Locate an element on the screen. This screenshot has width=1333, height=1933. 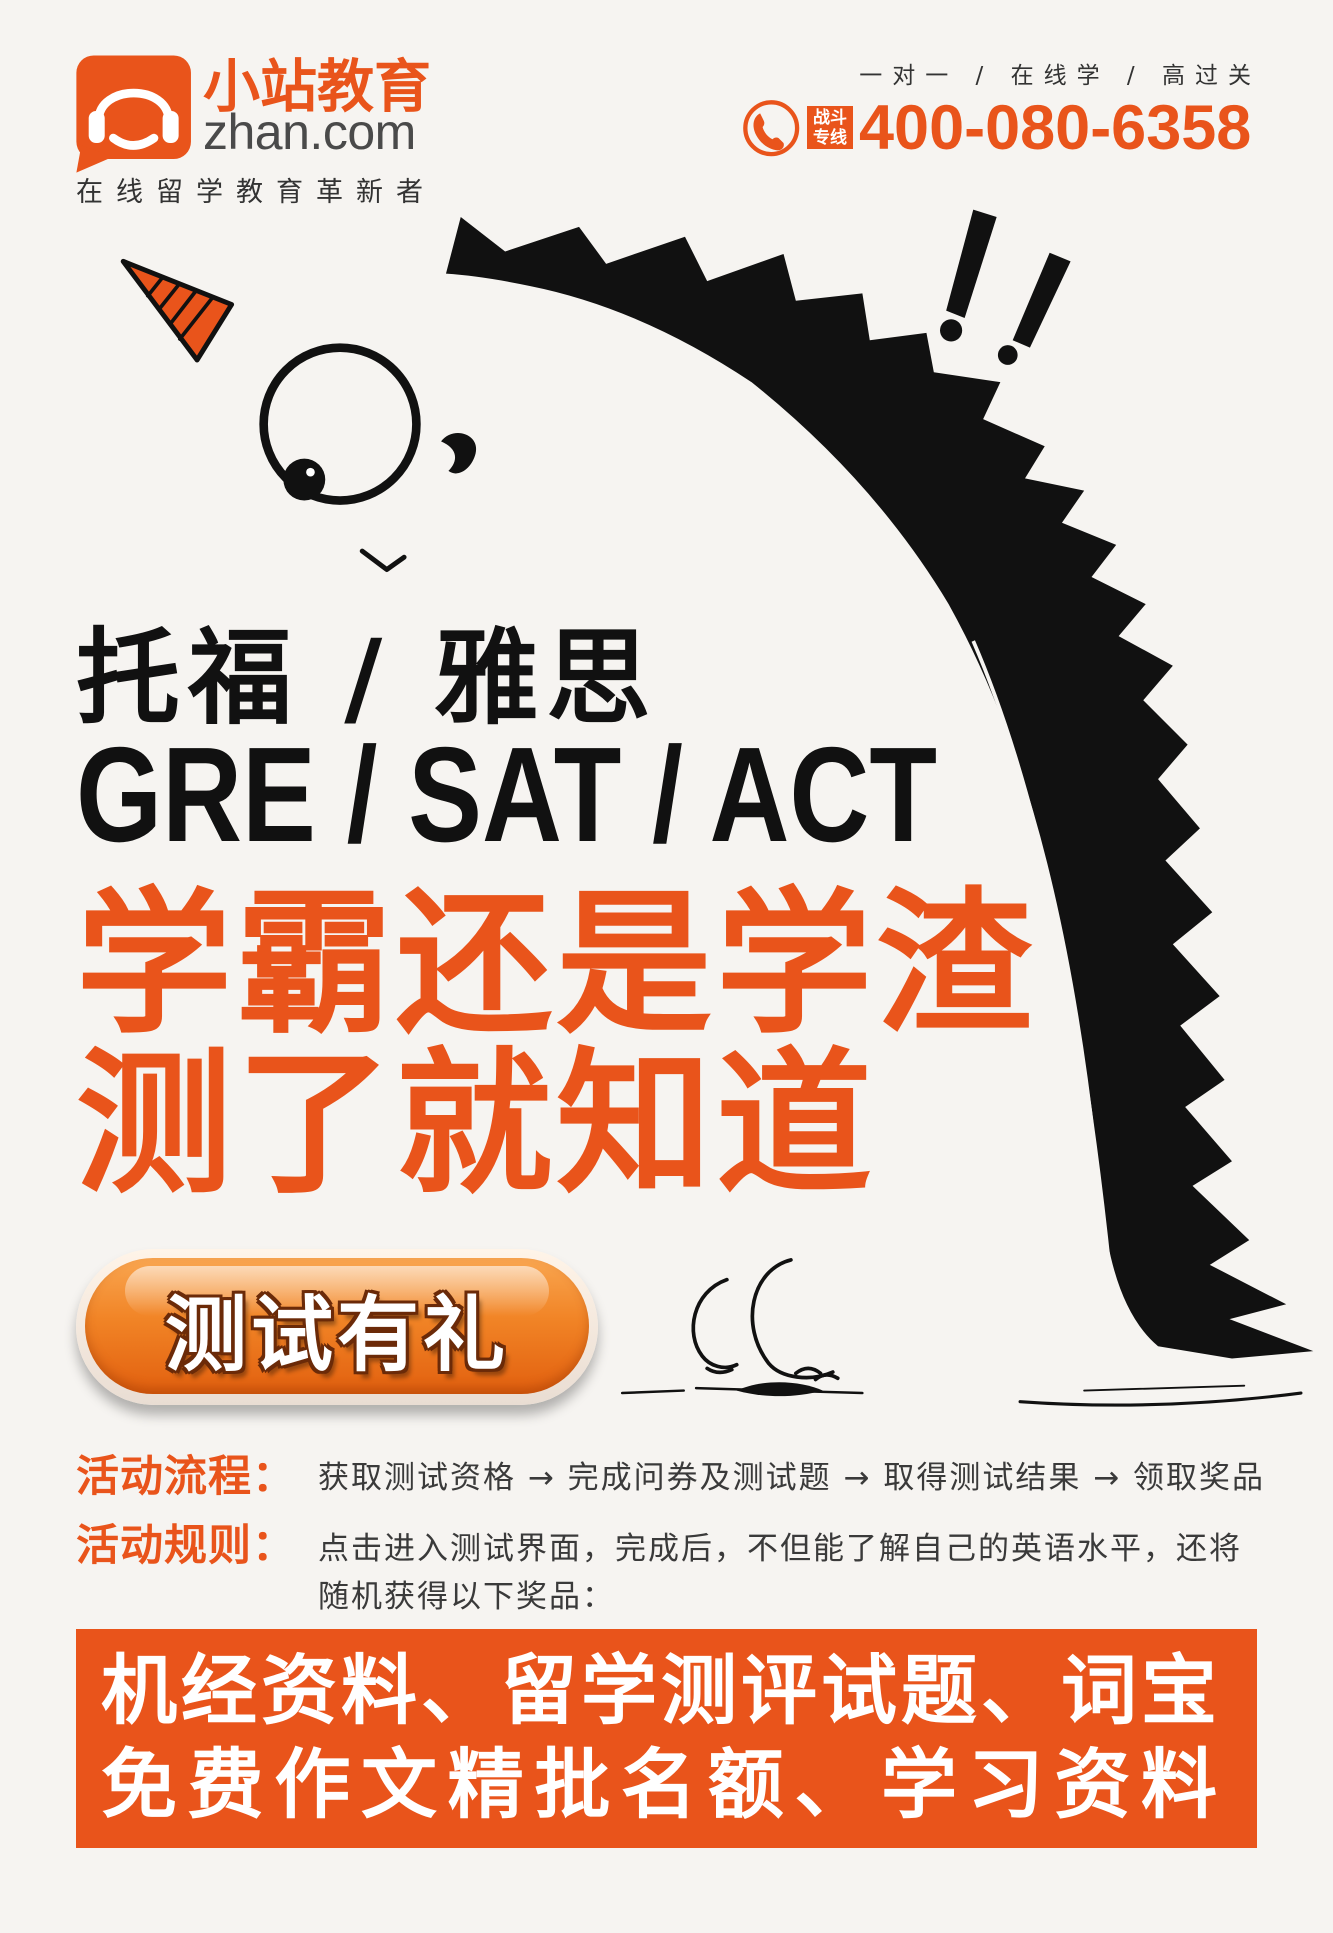
headline-line: 测了就知道 is located at coordinates (476, 1124).